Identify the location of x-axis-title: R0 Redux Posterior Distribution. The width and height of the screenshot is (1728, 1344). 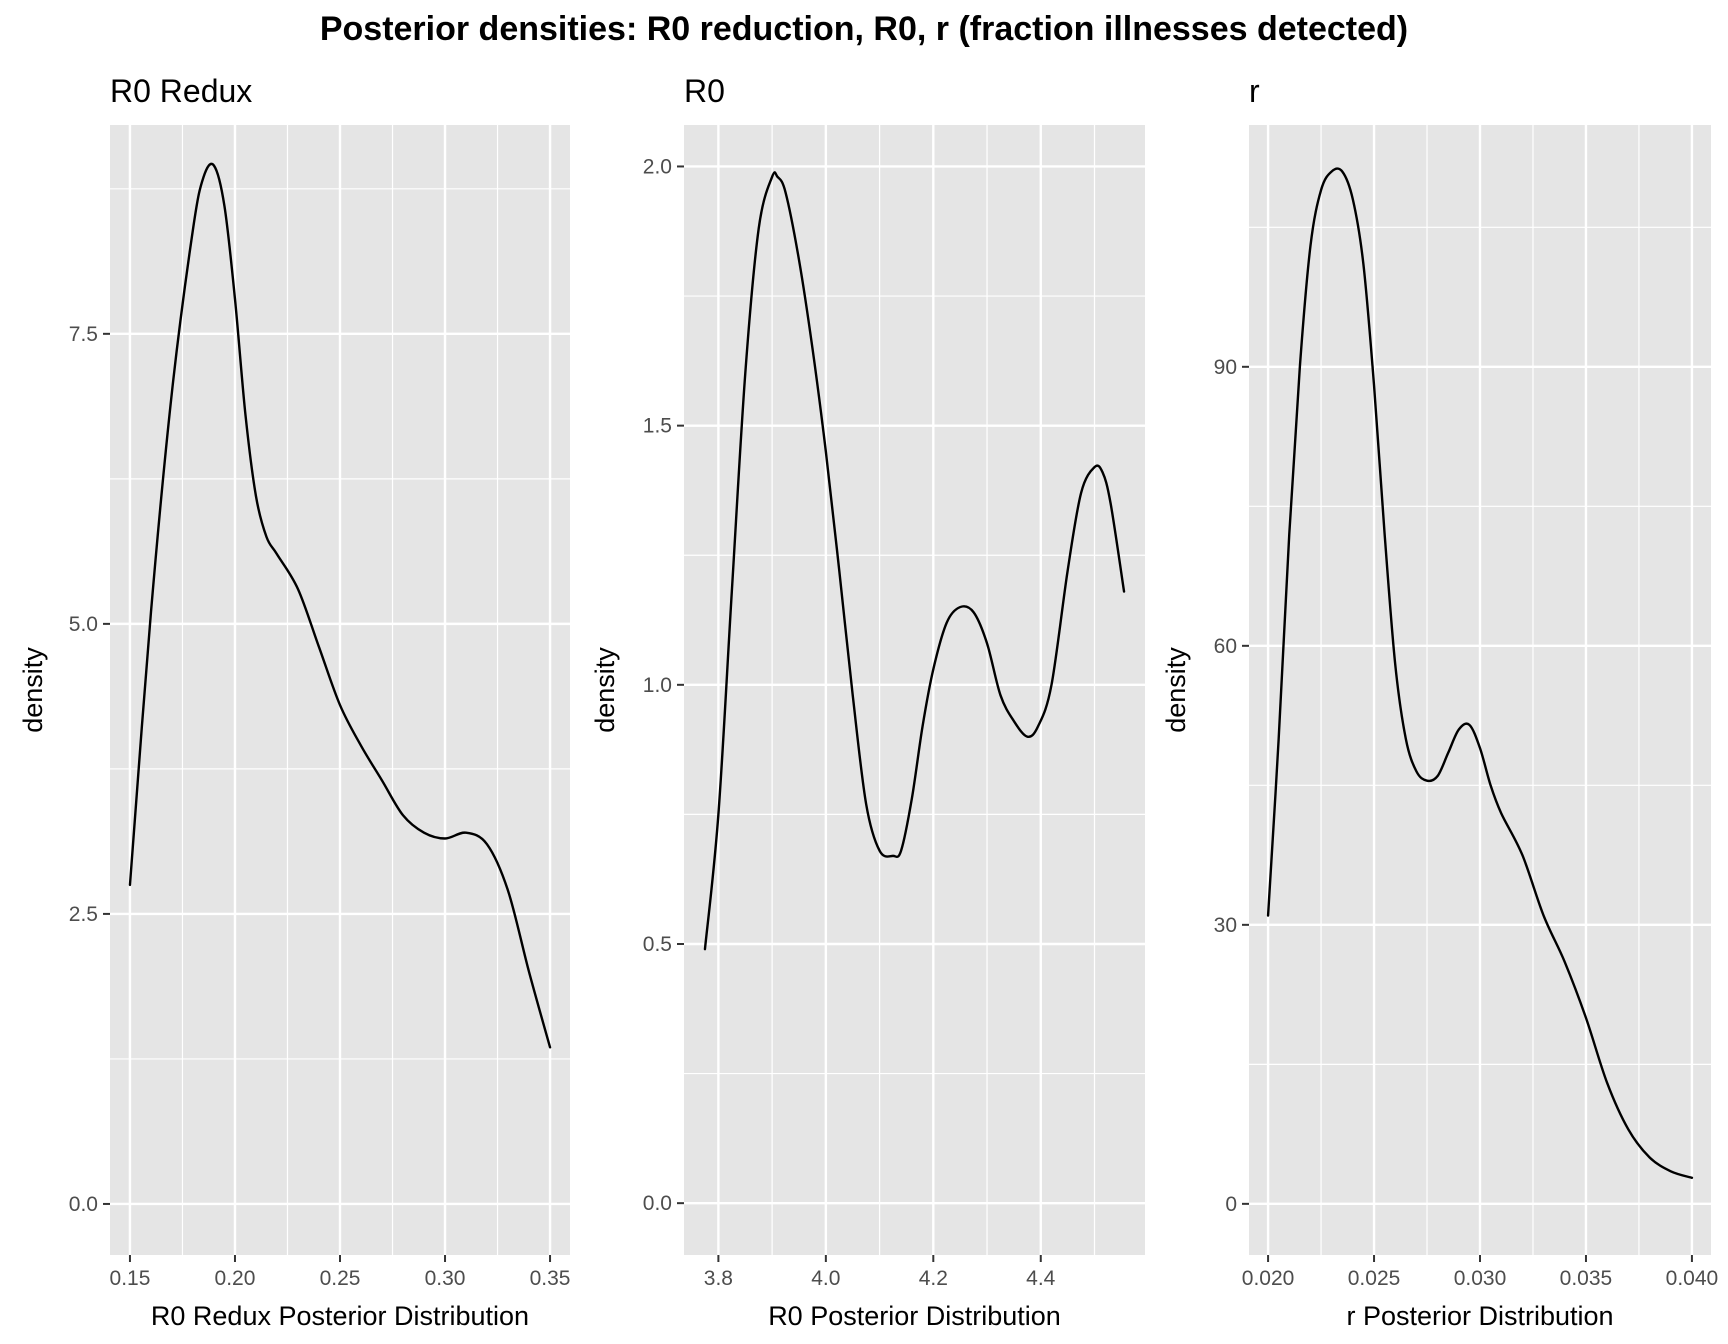
(340, 1316).